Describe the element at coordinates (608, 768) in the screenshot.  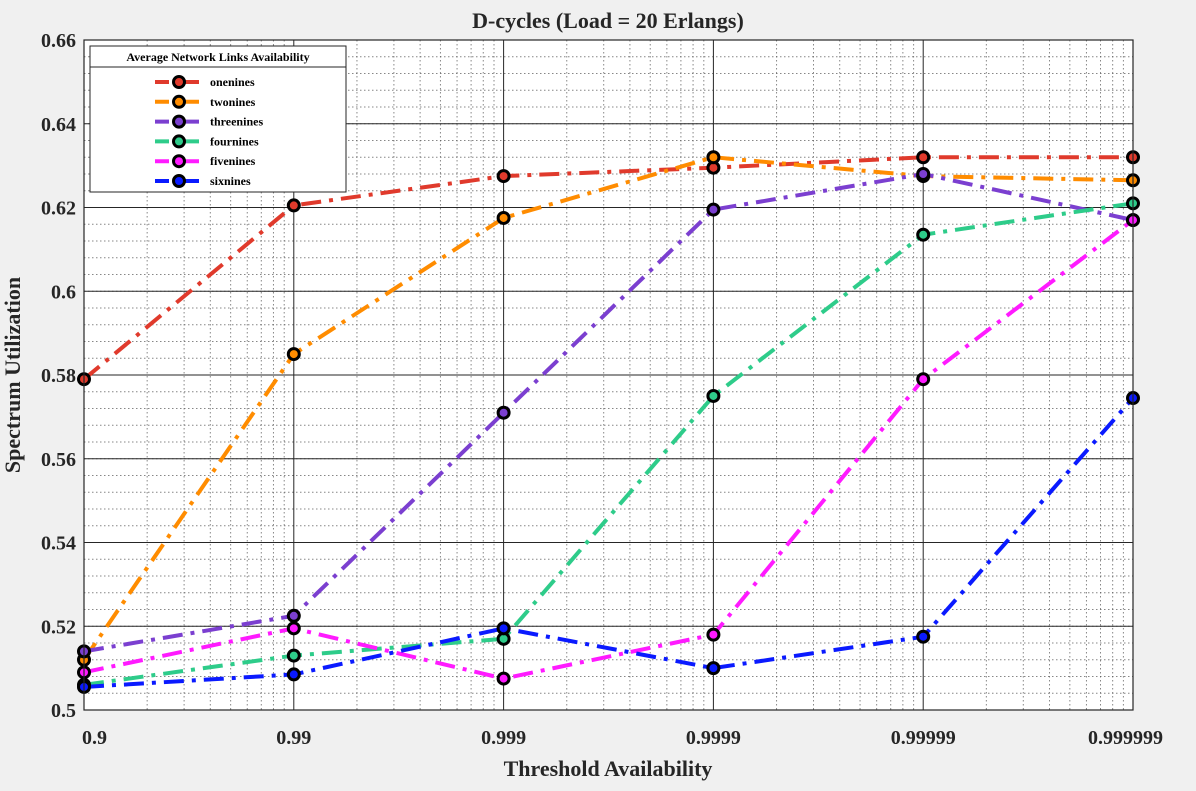
I see `x-axis-label: Threshold Availability` at that location.